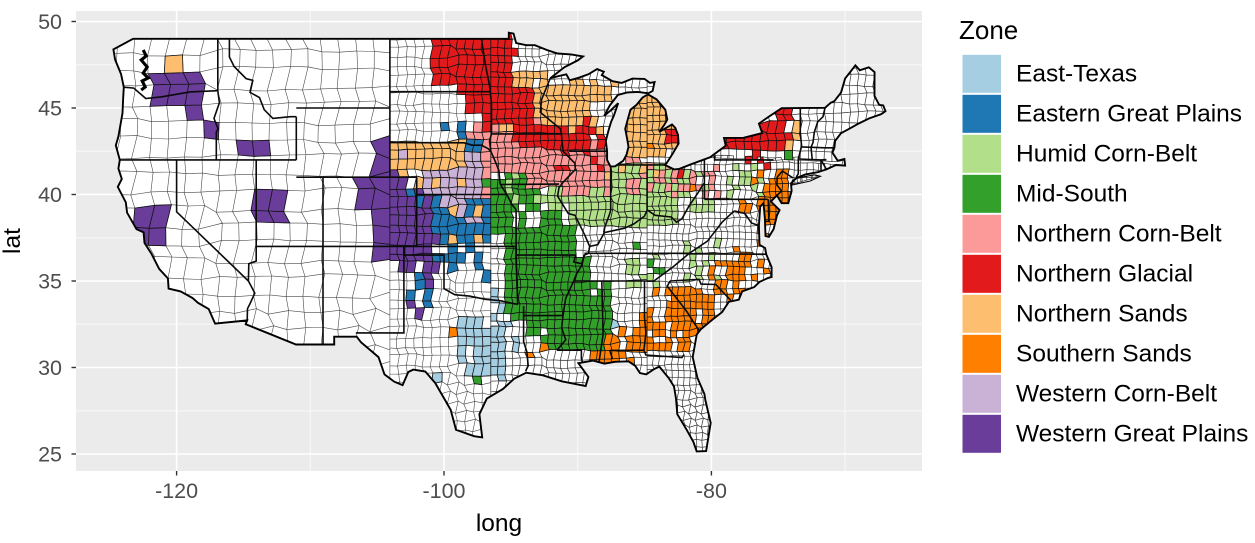  I want to click on svg-text: Mid-South, so click(1072, 193).